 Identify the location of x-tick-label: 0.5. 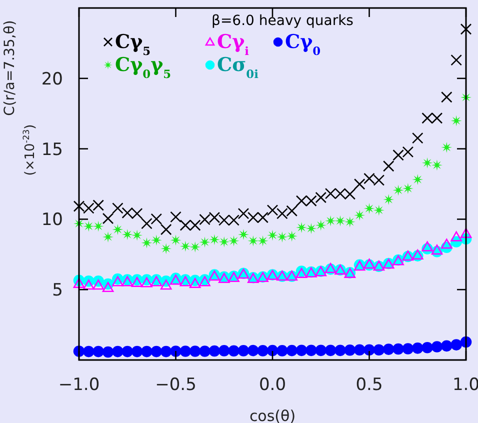
(369, 385).